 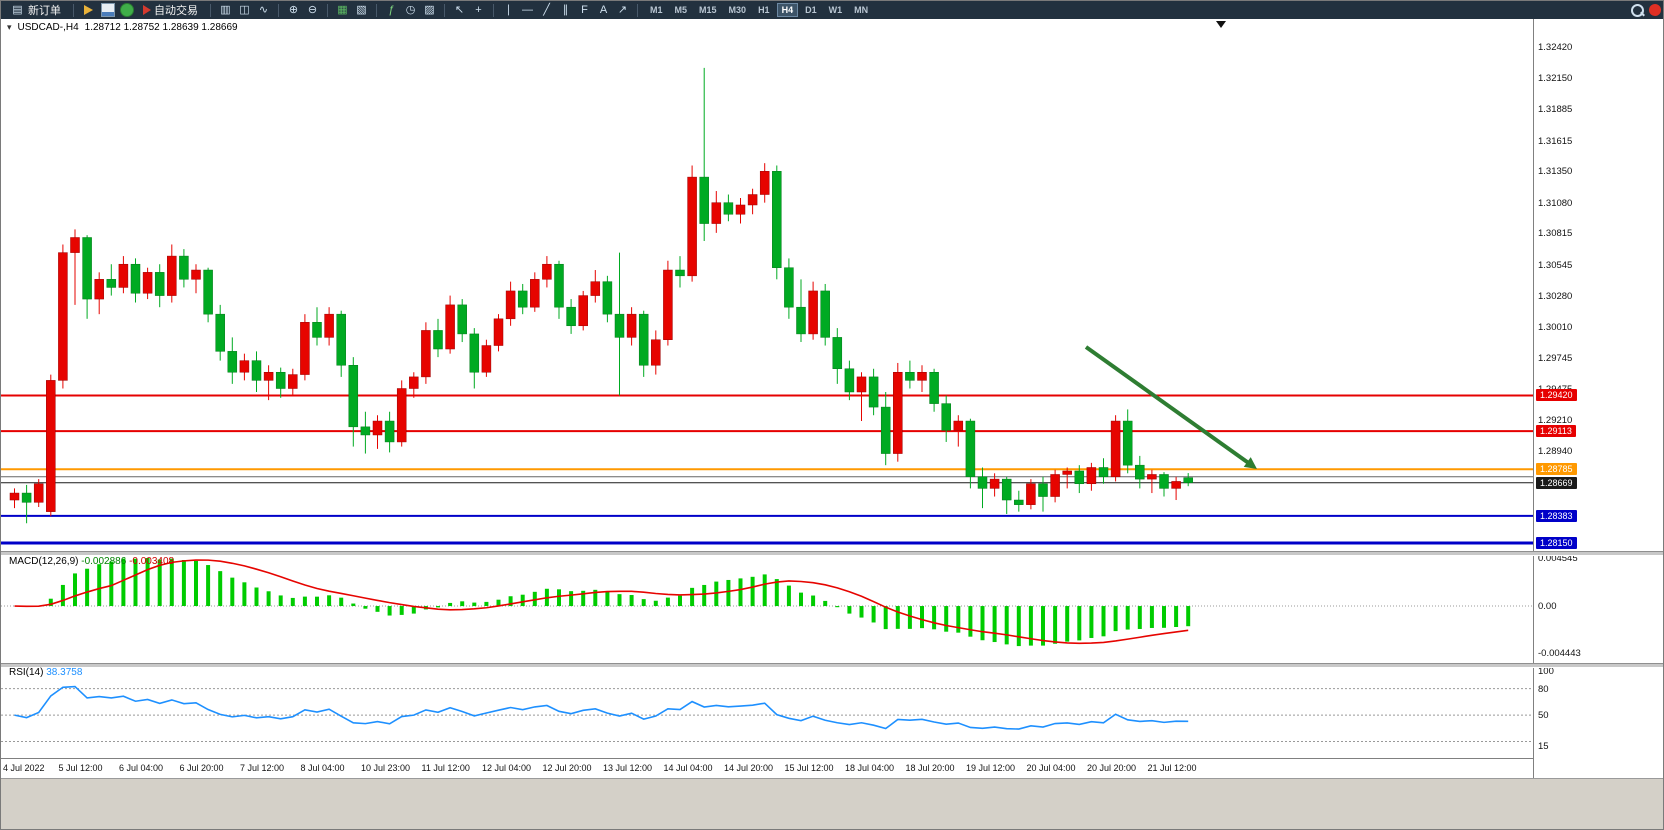 What do you see at coordinates (861, 10) in the screenshot?
I see `timeframe-mn: MN` at bounding box center [861, 10].